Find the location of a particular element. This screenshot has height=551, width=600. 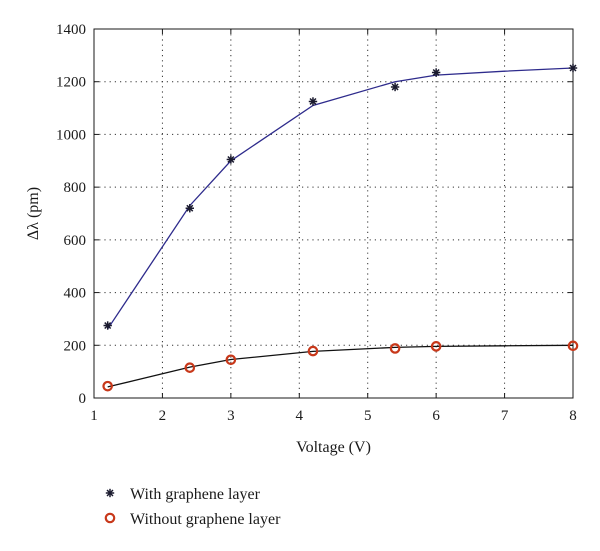

x-tick-label: 2 is located at coordinates (163, 416).